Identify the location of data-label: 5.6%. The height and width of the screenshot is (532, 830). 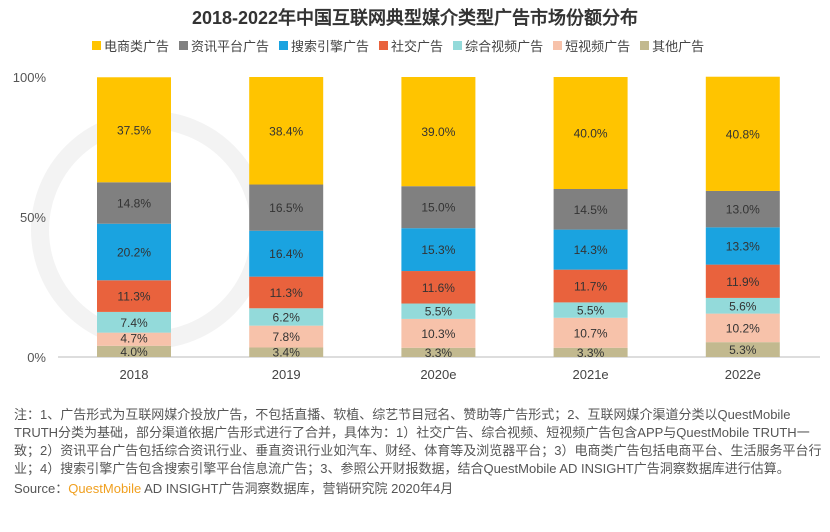
(743, 306).